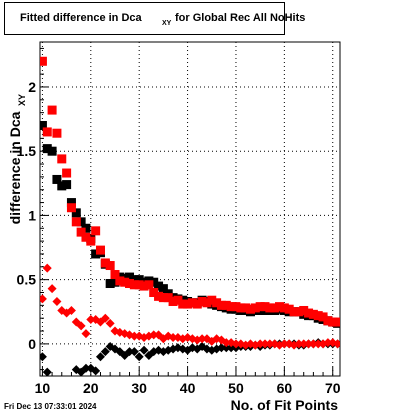 The width and height of the screenshot is (400, 414). What do you see at coordinates (32, 87) in the screenshot?
I see `y-tick-label: 2` at bounding box center [32, 87].